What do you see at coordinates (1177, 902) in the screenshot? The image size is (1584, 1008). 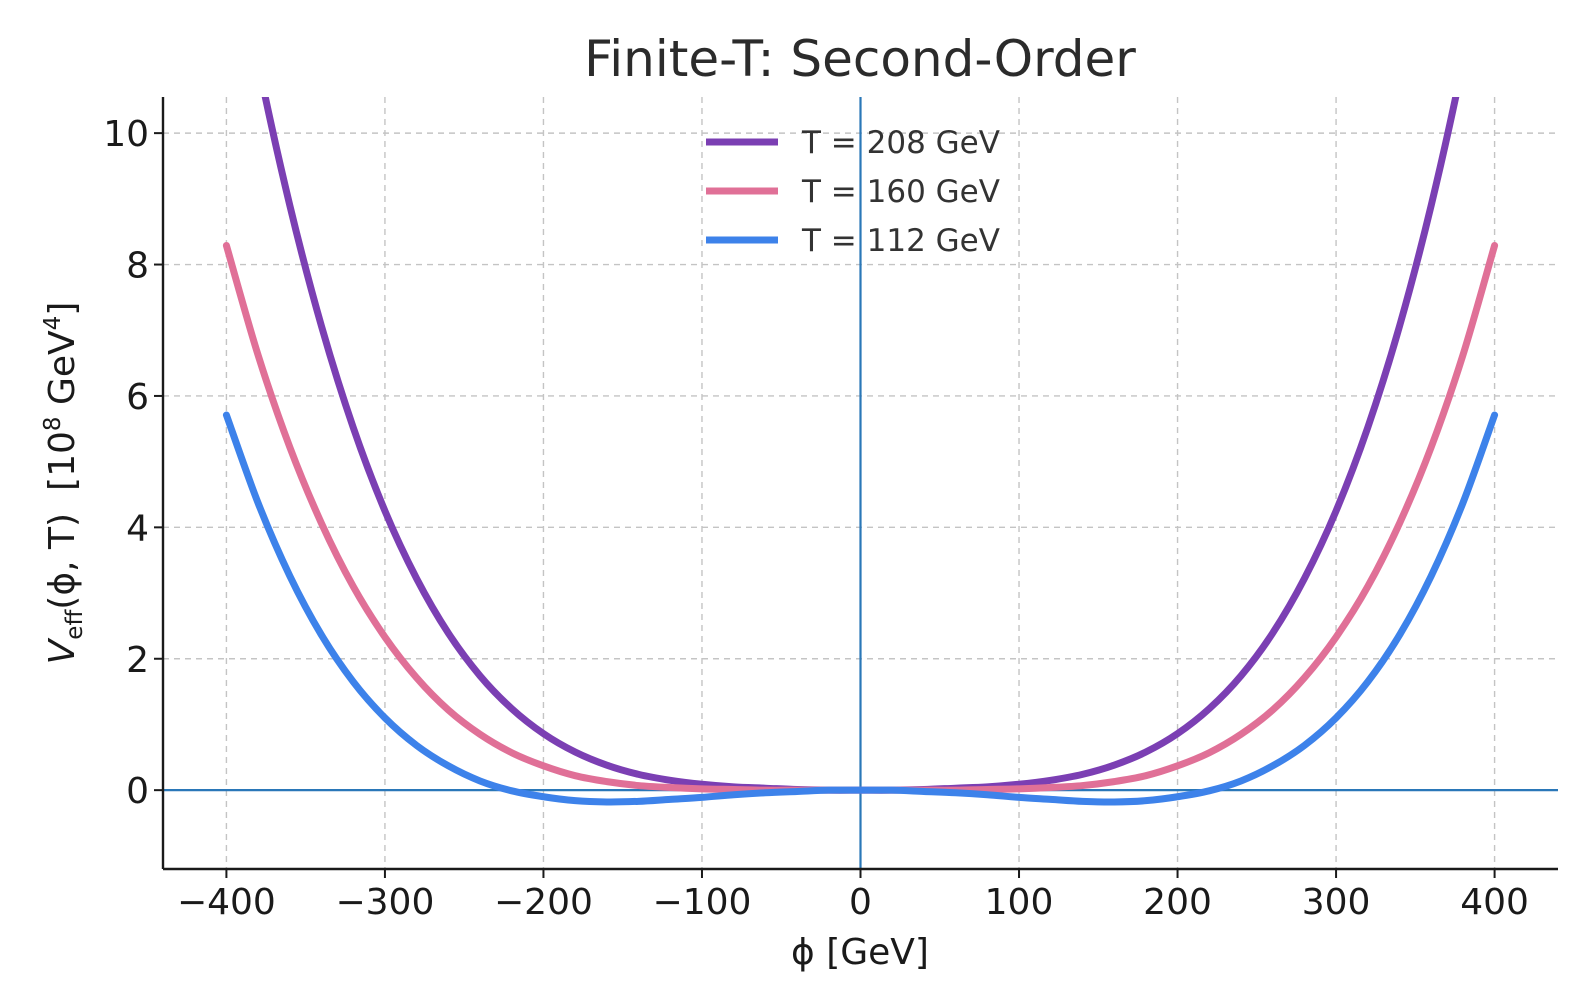 I see `x-tick-label: 200` at bounding box center [1177, 902].